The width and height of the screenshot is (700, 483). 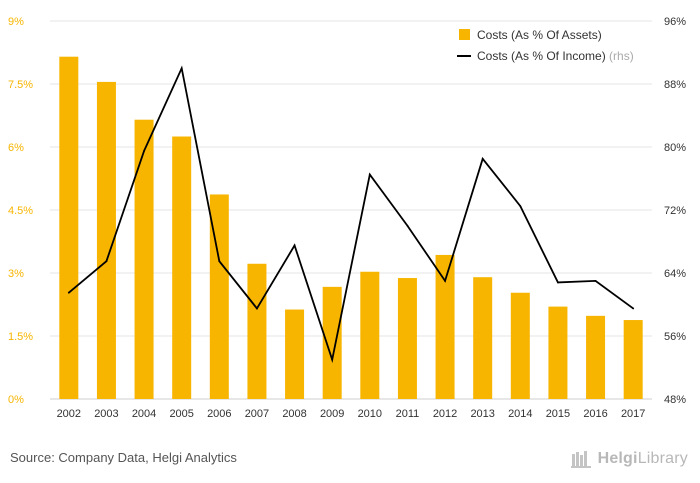 What do you see at coordinates (558, 414) in the screenshot?
I see `x-tick-label: 2015` at bounding box center [558, 414].